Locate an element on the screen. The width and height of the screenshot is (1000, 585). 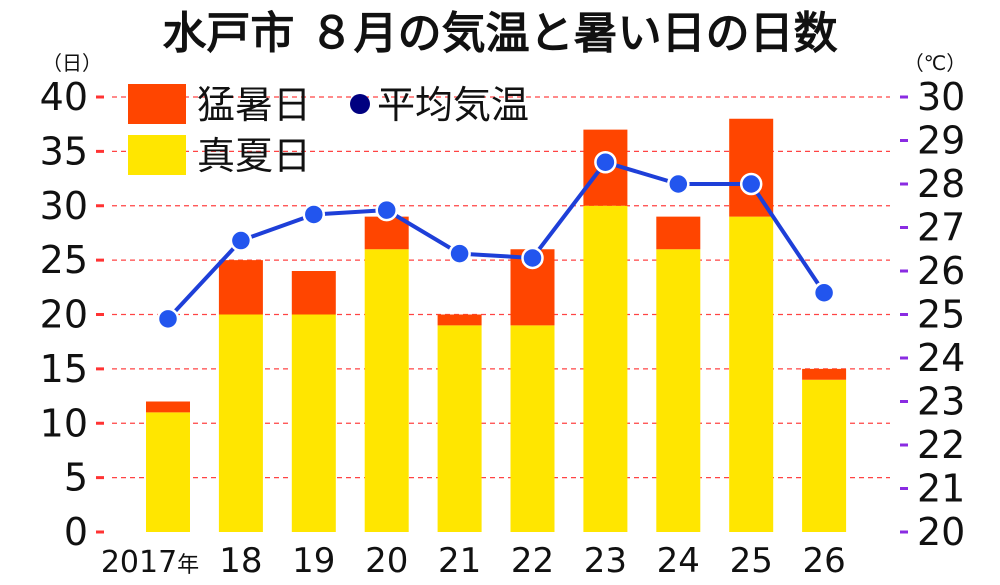
right-axis-unit: （℃） is located at coordinates (935, 63).